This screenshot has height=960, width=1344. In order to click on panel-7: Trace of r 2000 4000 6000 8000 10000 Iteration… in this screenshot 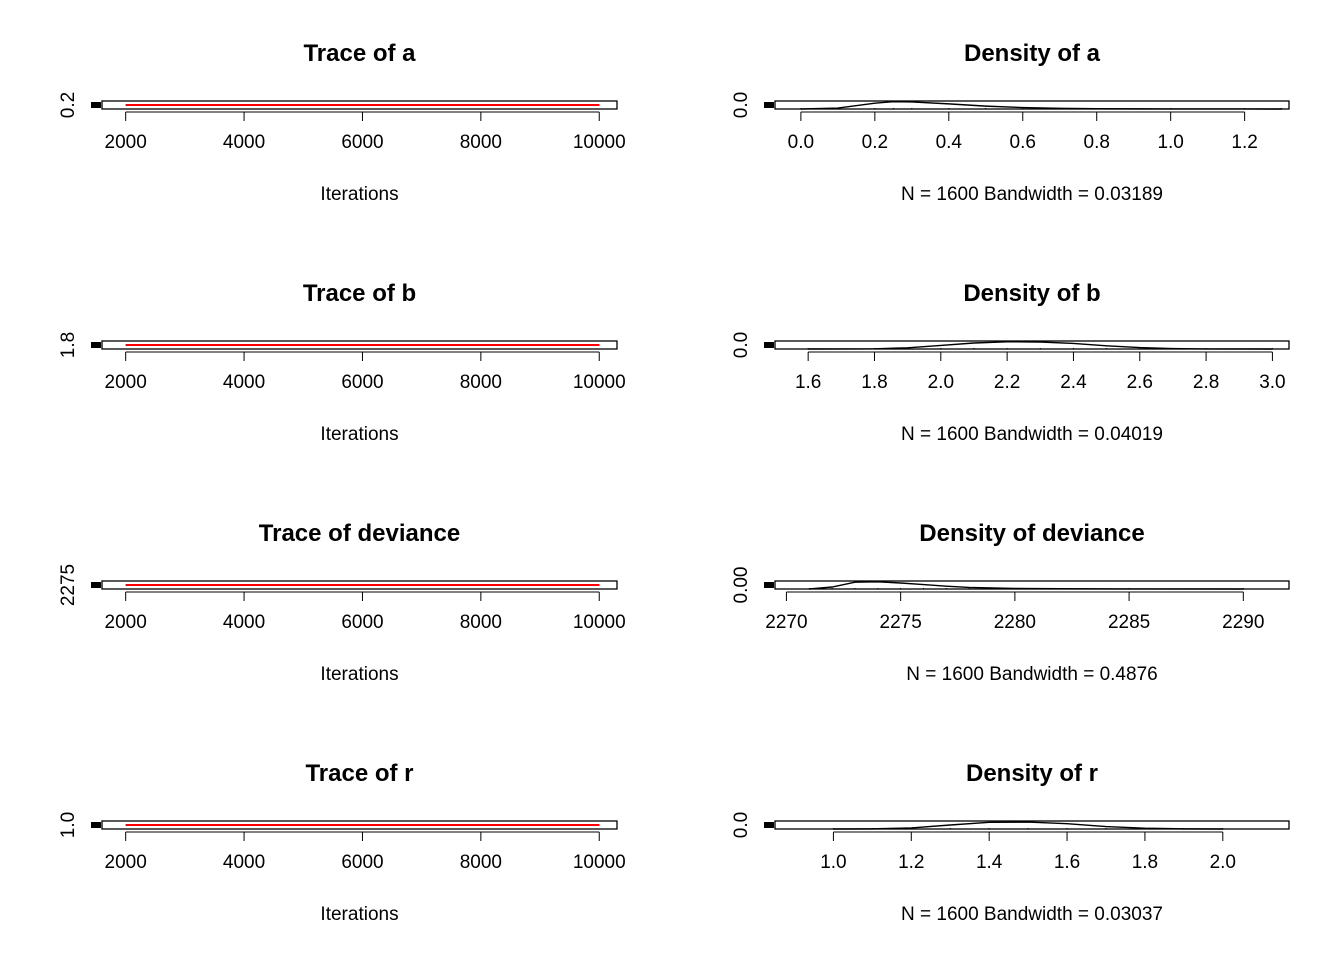, I will do `click(342, 842)`.